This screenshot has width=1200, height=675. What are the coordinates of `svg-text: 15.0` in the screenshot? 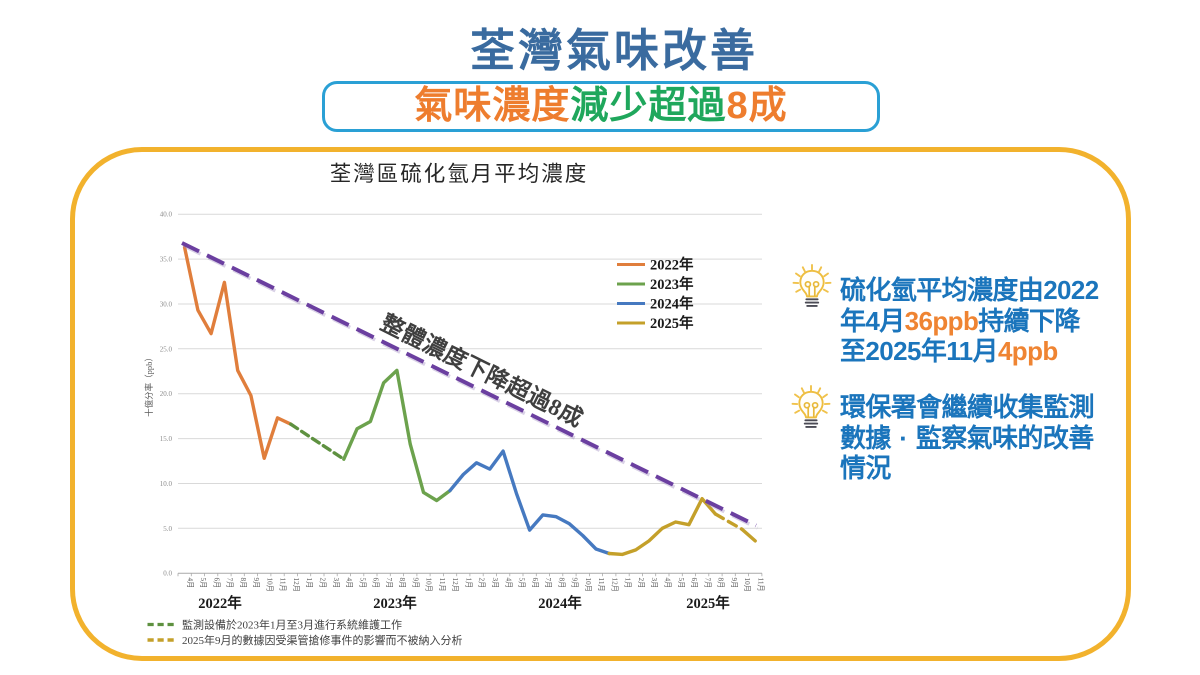 It's located at (166, 439).